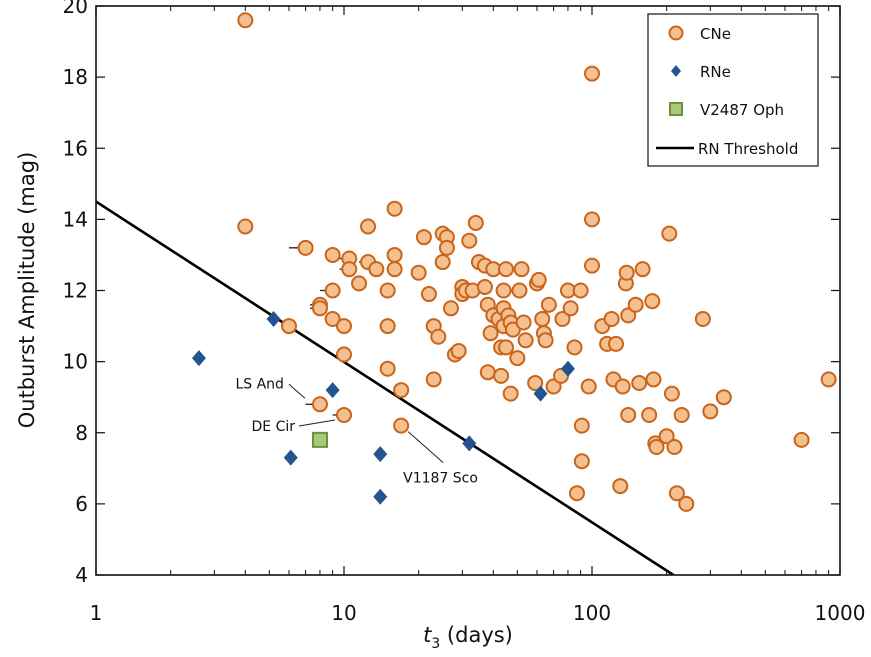  I want to click on ls-and-leader, so click(297, 391).